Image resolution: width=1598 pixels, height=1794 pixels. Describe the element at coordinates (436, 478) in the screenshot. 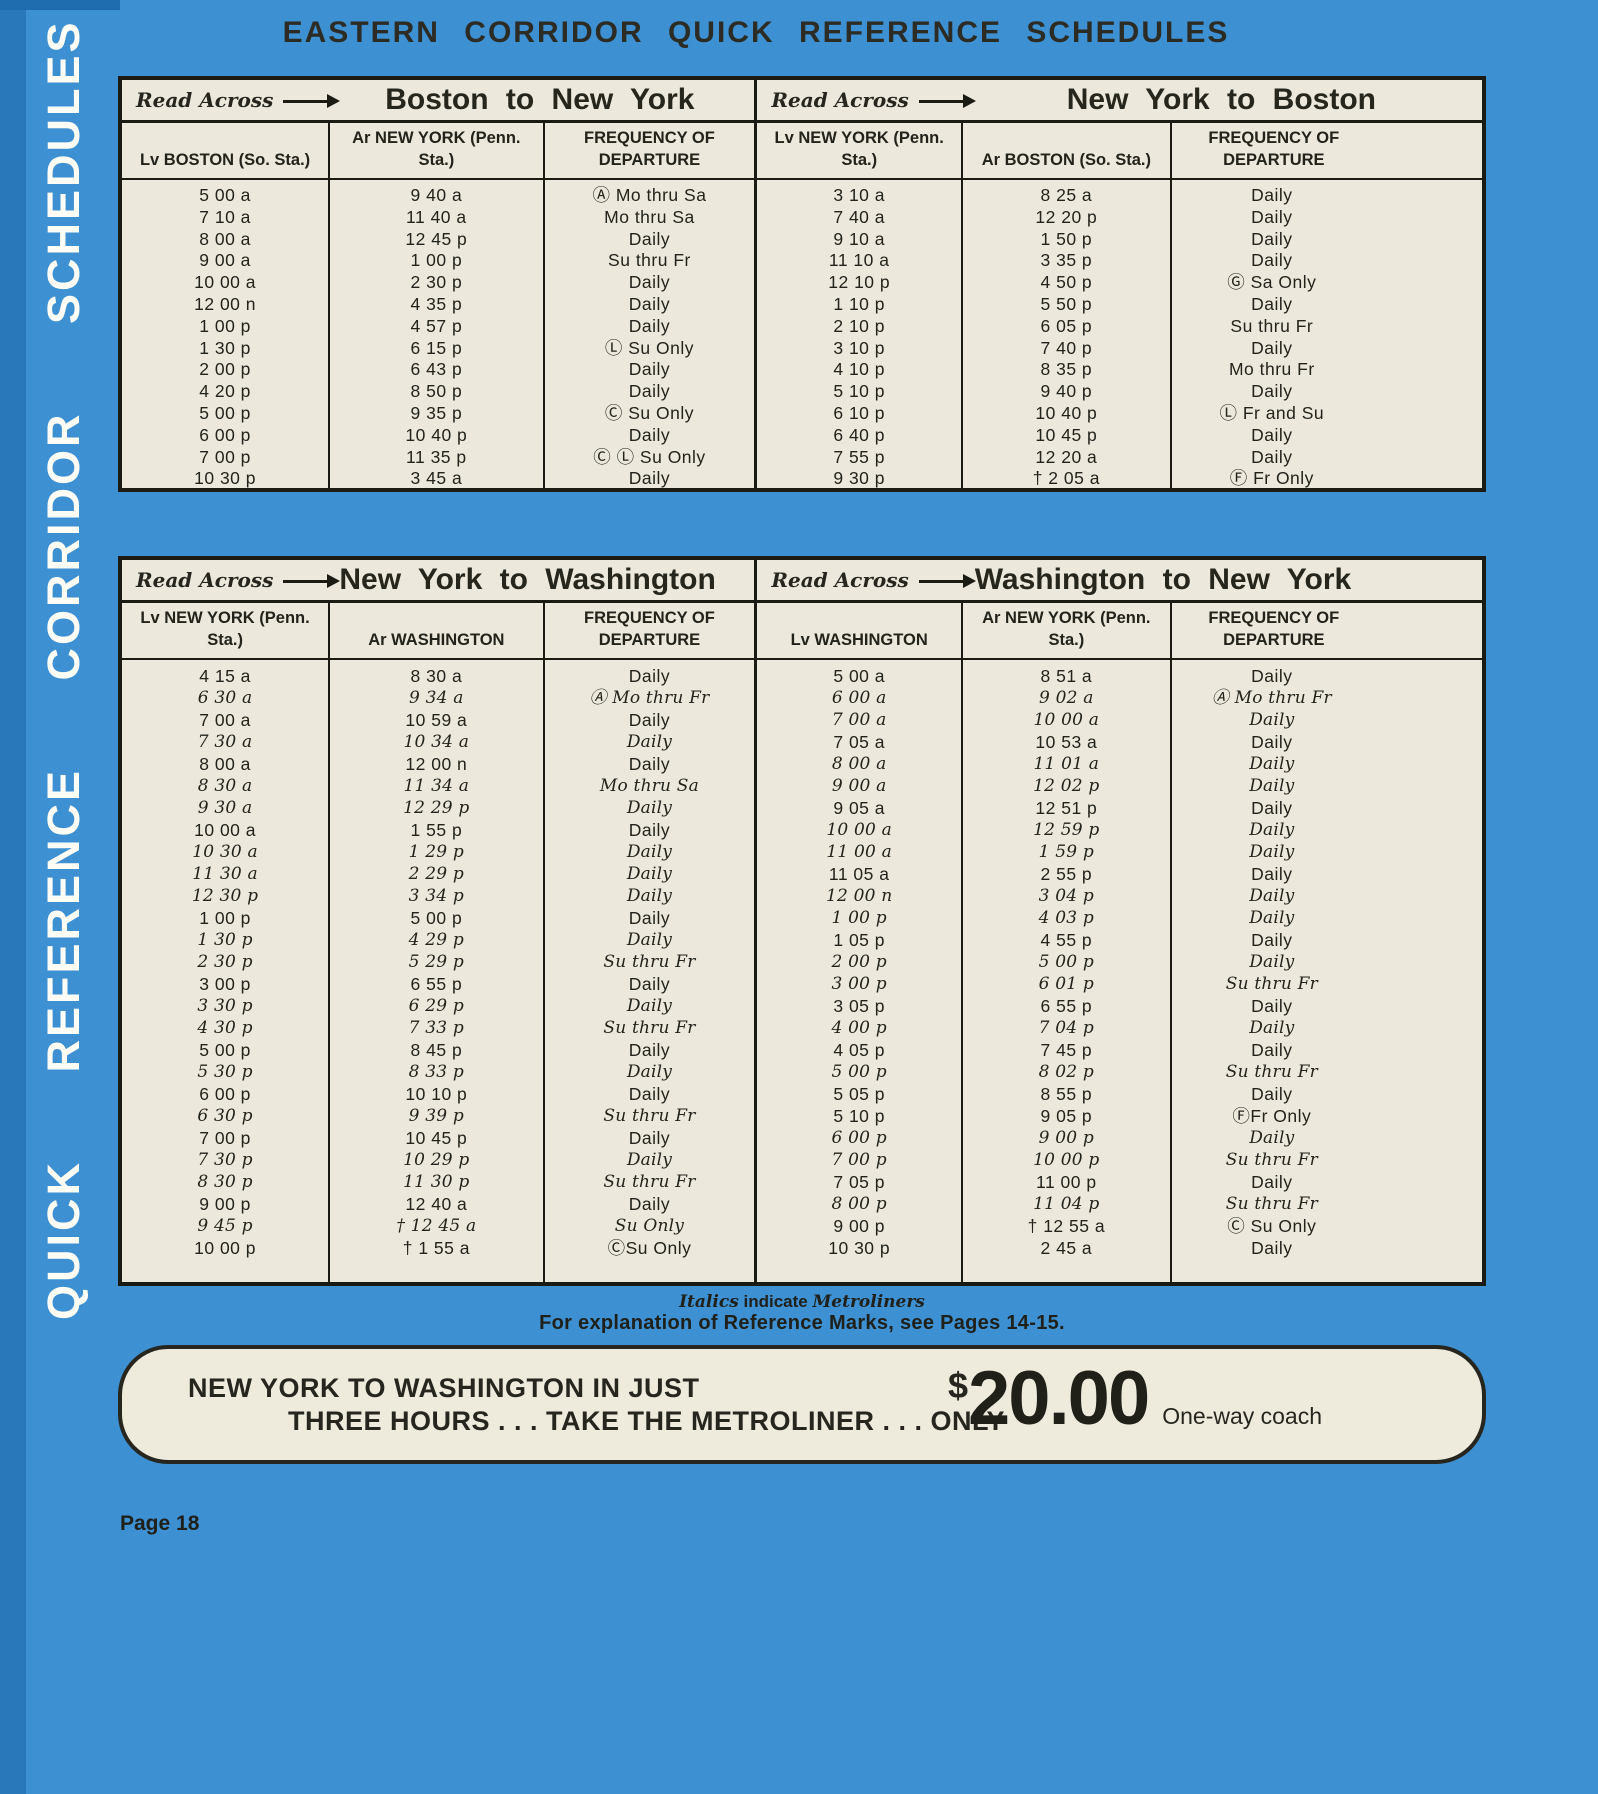

I see `ar-time-cell: 3 45 a` at that location.